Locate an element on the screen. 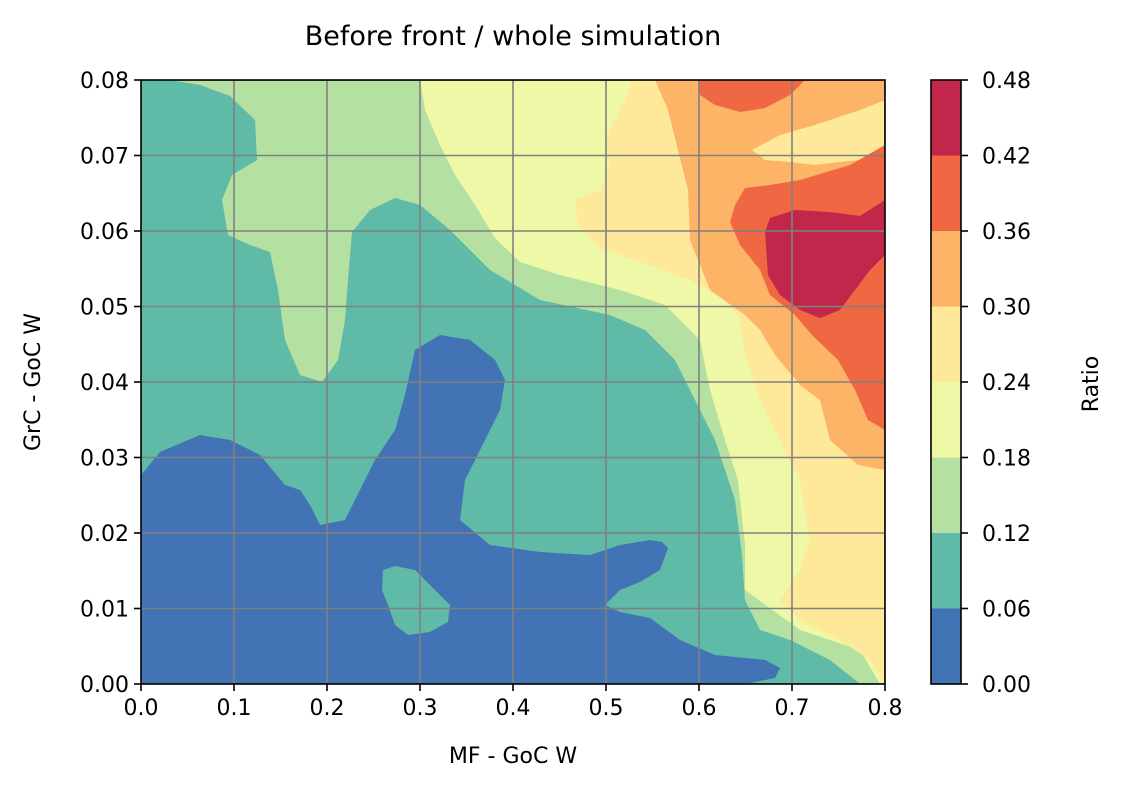 This screenshot has width=1124, height=791. colorbar-tick-label: 0.00 is located at coordinates (1006, 685).